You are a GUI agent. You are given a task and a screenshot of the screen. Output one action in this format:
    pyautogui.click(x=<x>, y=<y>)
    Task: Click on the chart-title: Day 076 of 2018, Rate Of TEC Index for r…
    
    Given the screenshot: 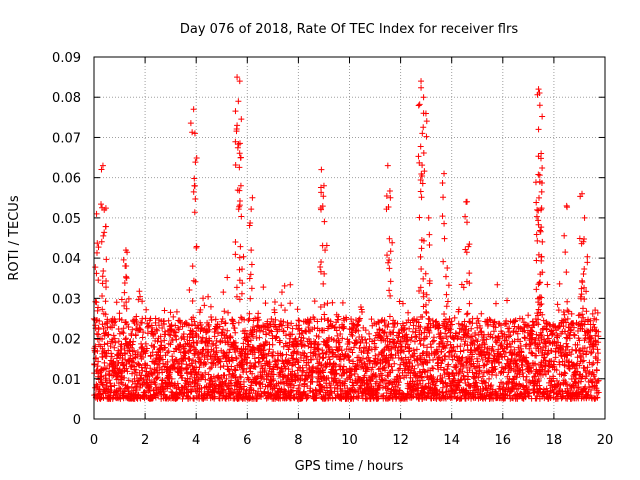 What is the action you would take?
    pyautogui.click(x=349, y=29)
    